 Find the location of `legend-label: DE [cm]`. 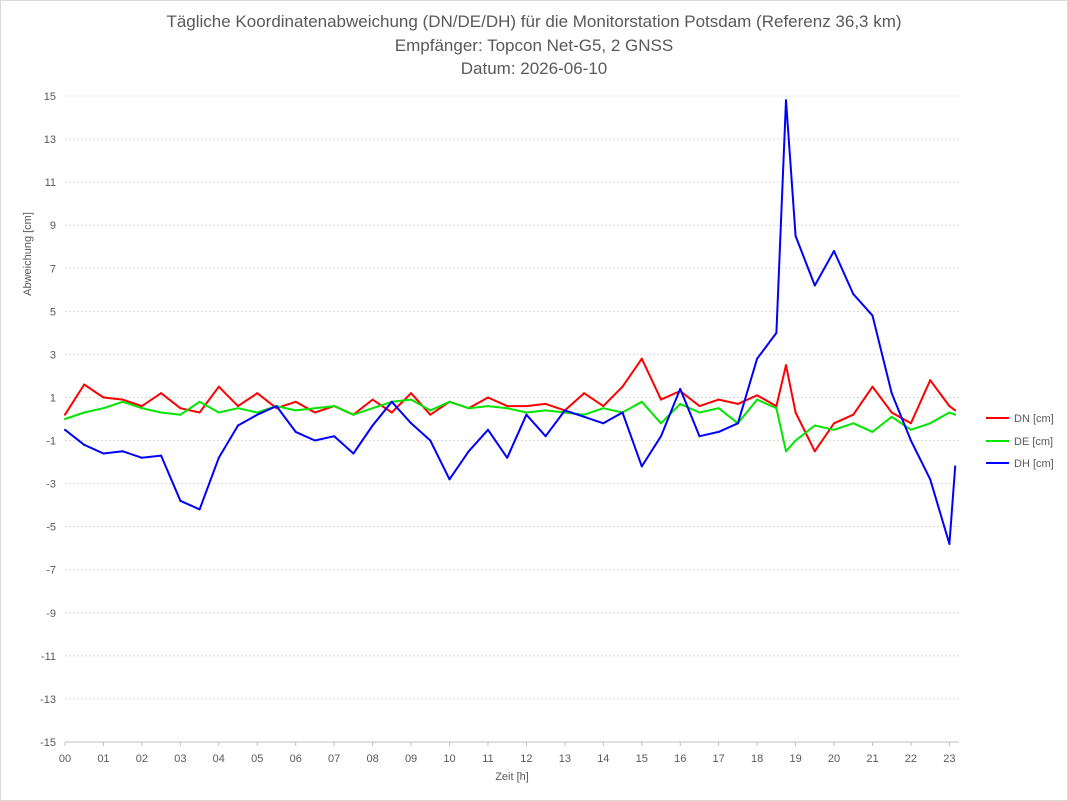

legend-label: DE [cm] is located at coordinates (1033, 442).